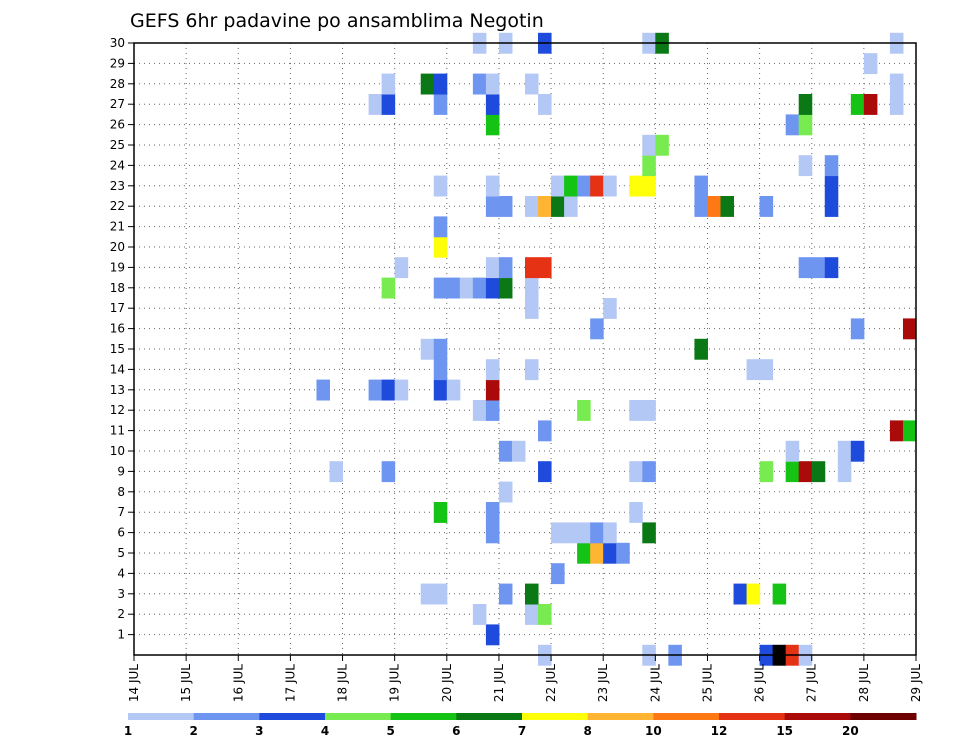  I want to click on y-tick-label: 27, so click(117, 104).